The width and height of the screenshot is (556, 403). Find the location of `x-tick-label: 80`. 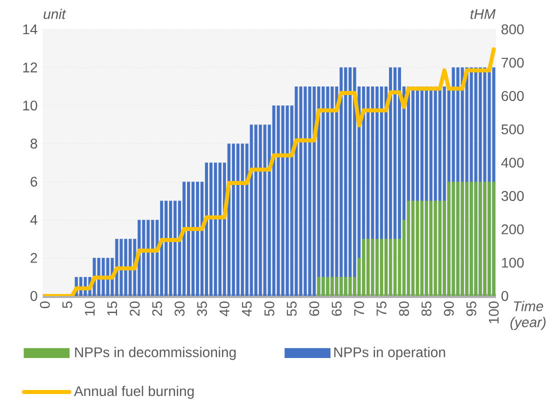

x-tick-label: 80 is located at coordinates (404, 308).